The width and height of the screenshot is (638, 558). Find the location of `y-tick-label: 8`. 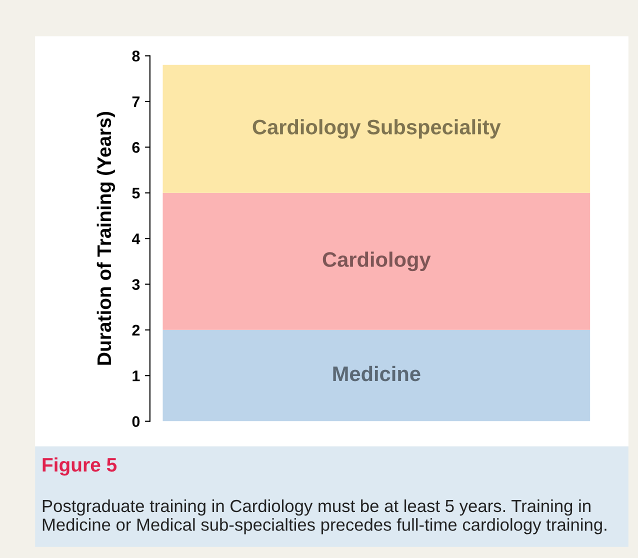

y-tick-label: 8 is located at coordinates (136, 56).